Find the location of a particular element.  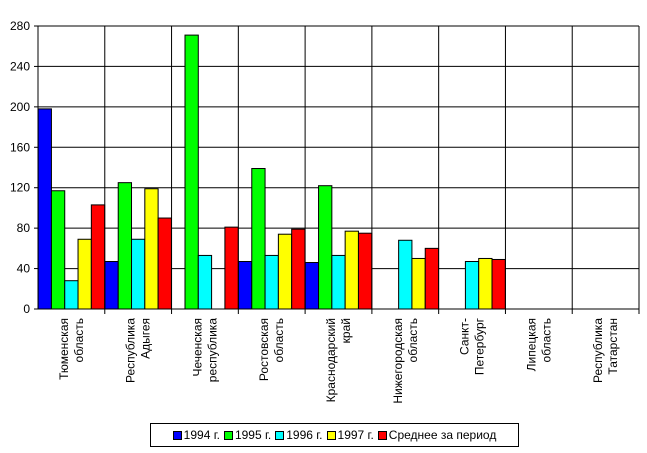

y-tick-label: 40 is located at coordinates (24, 269).